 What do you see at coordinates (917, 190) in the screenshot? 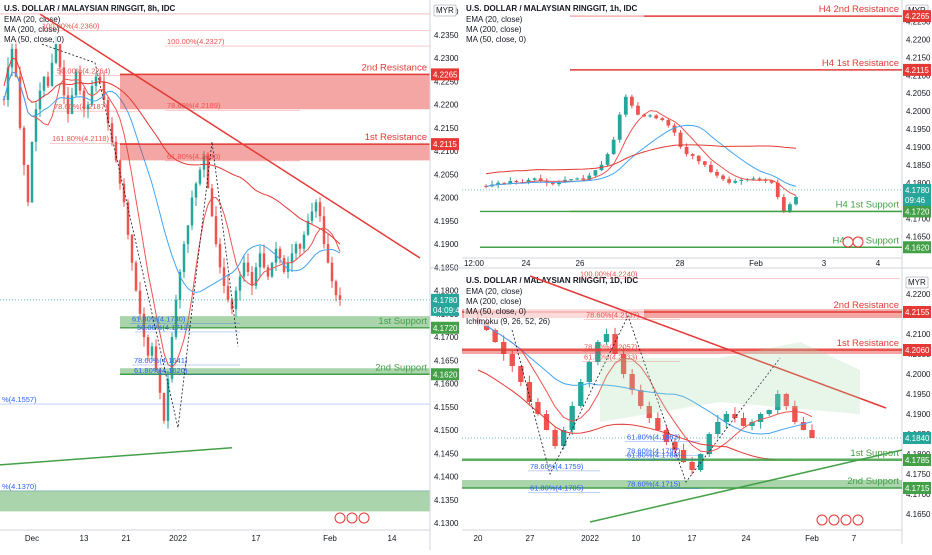
I see `current-price-text: 4.1780` at bounding box center [917, 190].